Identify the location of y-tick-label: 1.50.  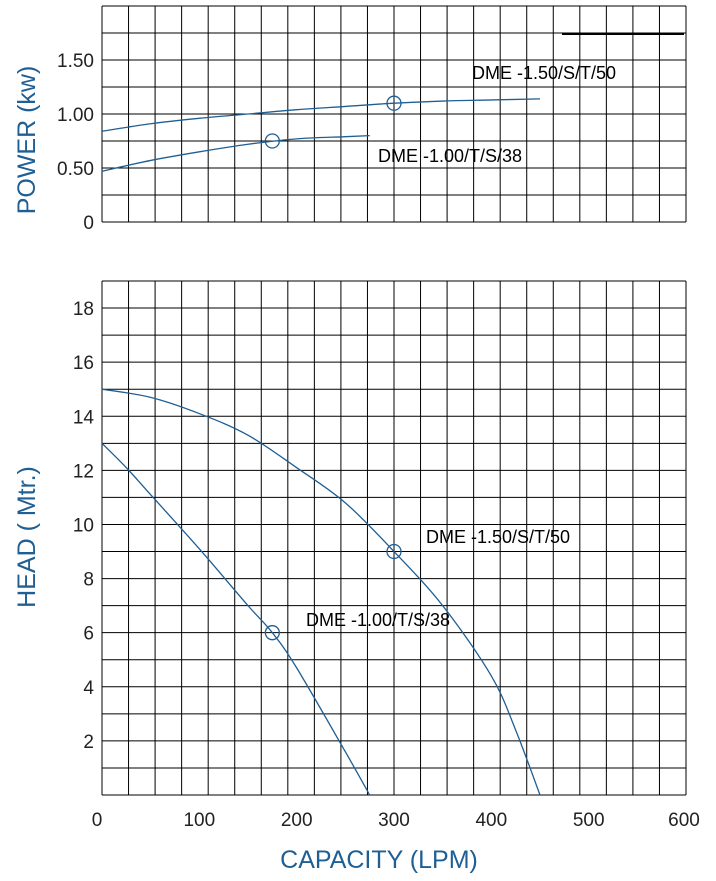
(75, 61).